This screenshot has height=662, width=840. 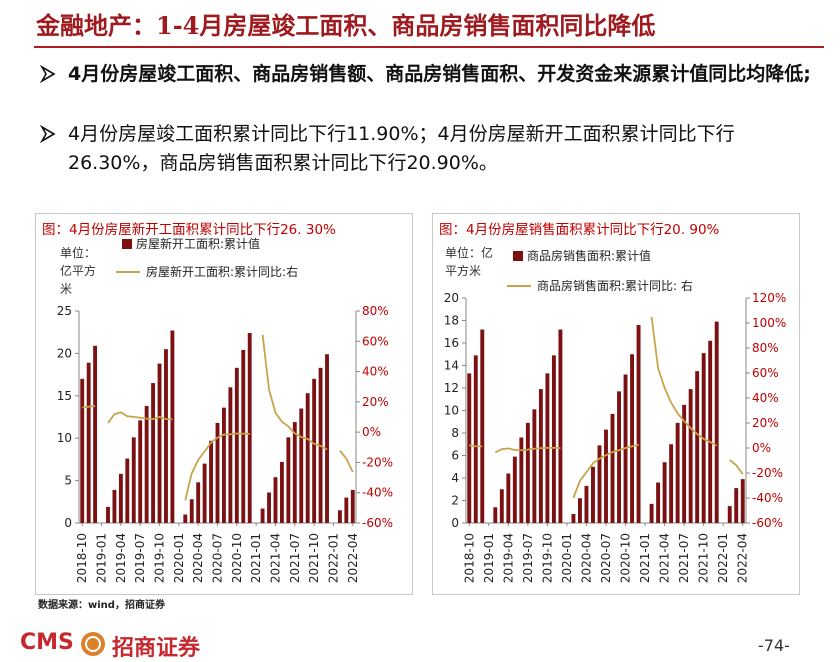 I want to click on page-number: -74-, so click(x=774, y=645).